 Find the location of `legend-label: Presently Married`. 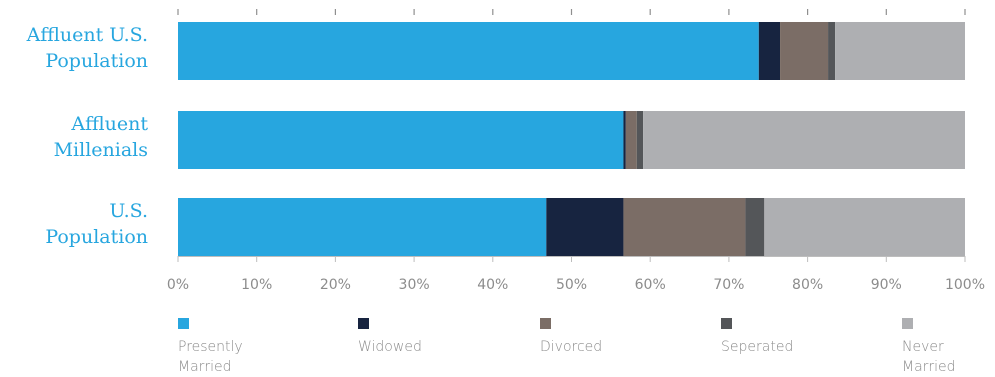

legend-label: Presently Married is located at coordinates (238, 357).